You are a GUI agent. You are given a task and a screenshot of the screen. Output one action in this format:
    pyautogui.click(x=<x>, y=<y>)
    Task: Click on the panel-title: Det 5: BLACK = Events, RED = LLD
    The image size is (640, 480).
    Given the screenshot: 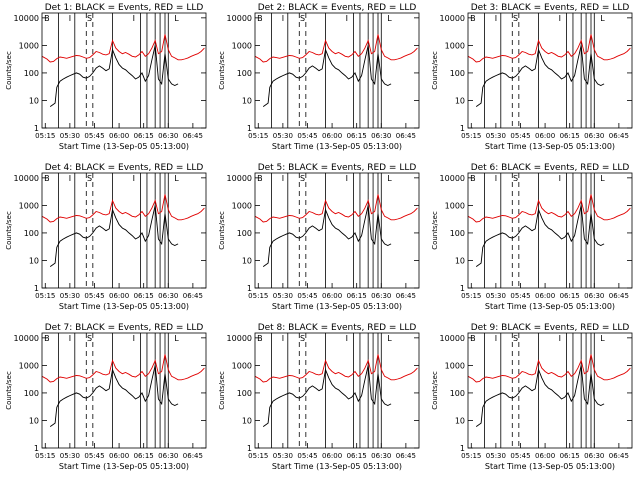 What is the action you would take?
    pyautogui.click(x=337, y=168)
    